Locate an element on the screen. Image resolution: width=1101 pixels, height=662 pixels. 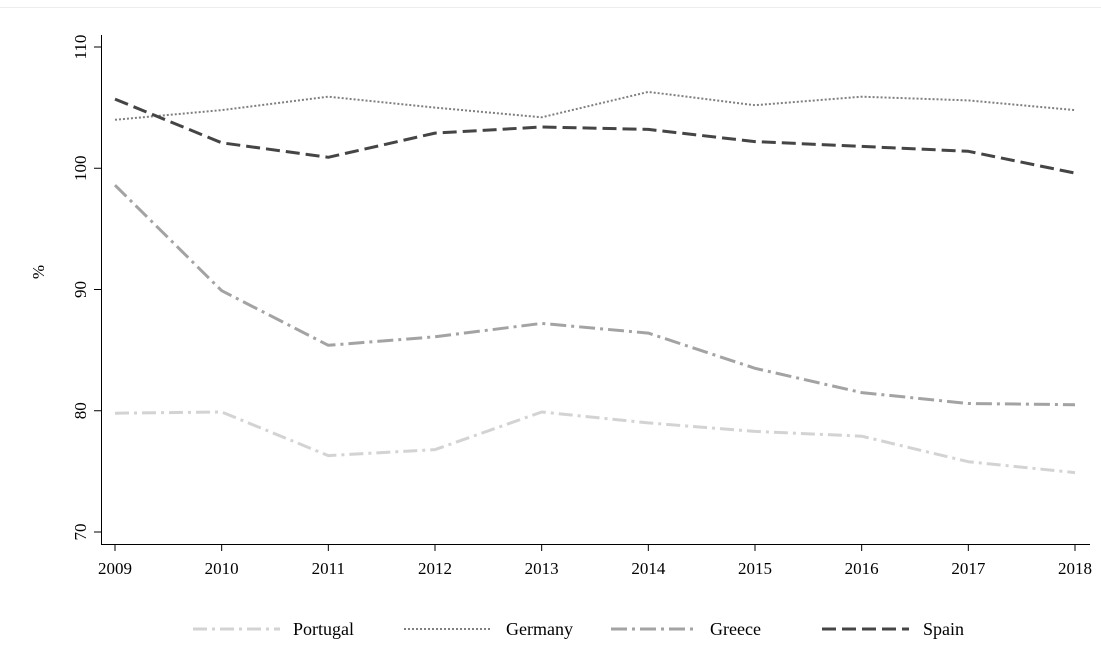
y-axis-title: % is located at coordinates (38, 272).